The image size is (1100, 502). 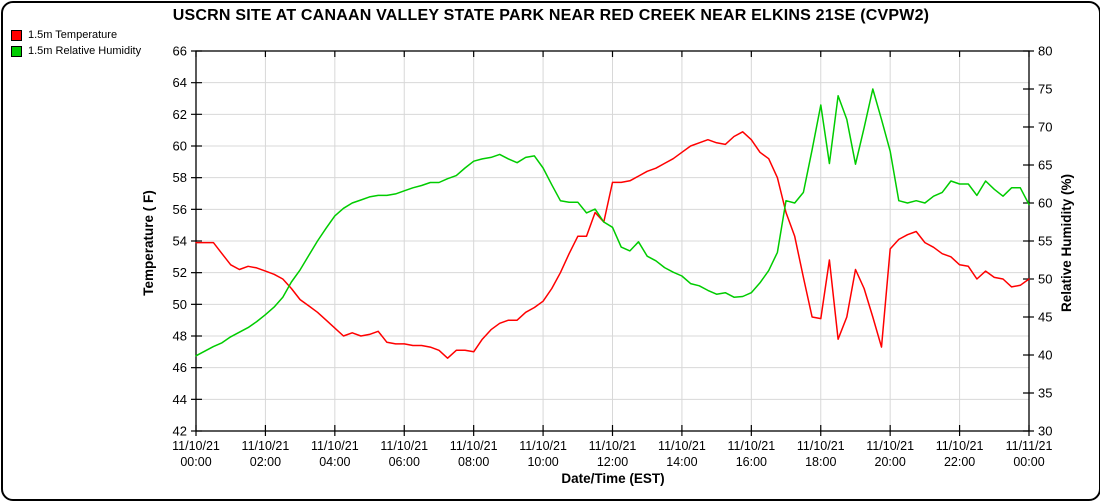 What do you see at coordinates (180, 304) in the screenshot?
I see `y-tick-label-left: 50` at bounding box center [180, 304].